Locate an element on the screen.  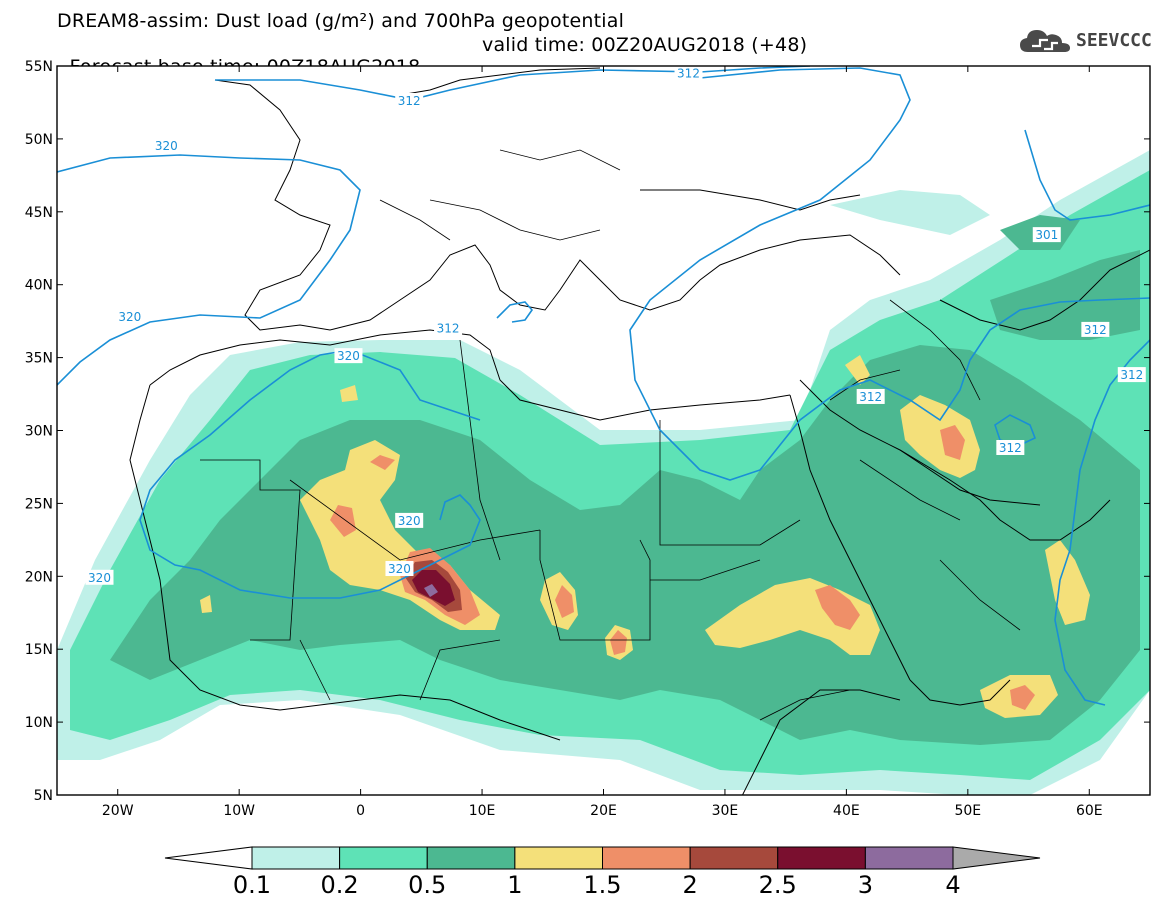
lon-tick-label: 40E is located at coordinates (846, 811).